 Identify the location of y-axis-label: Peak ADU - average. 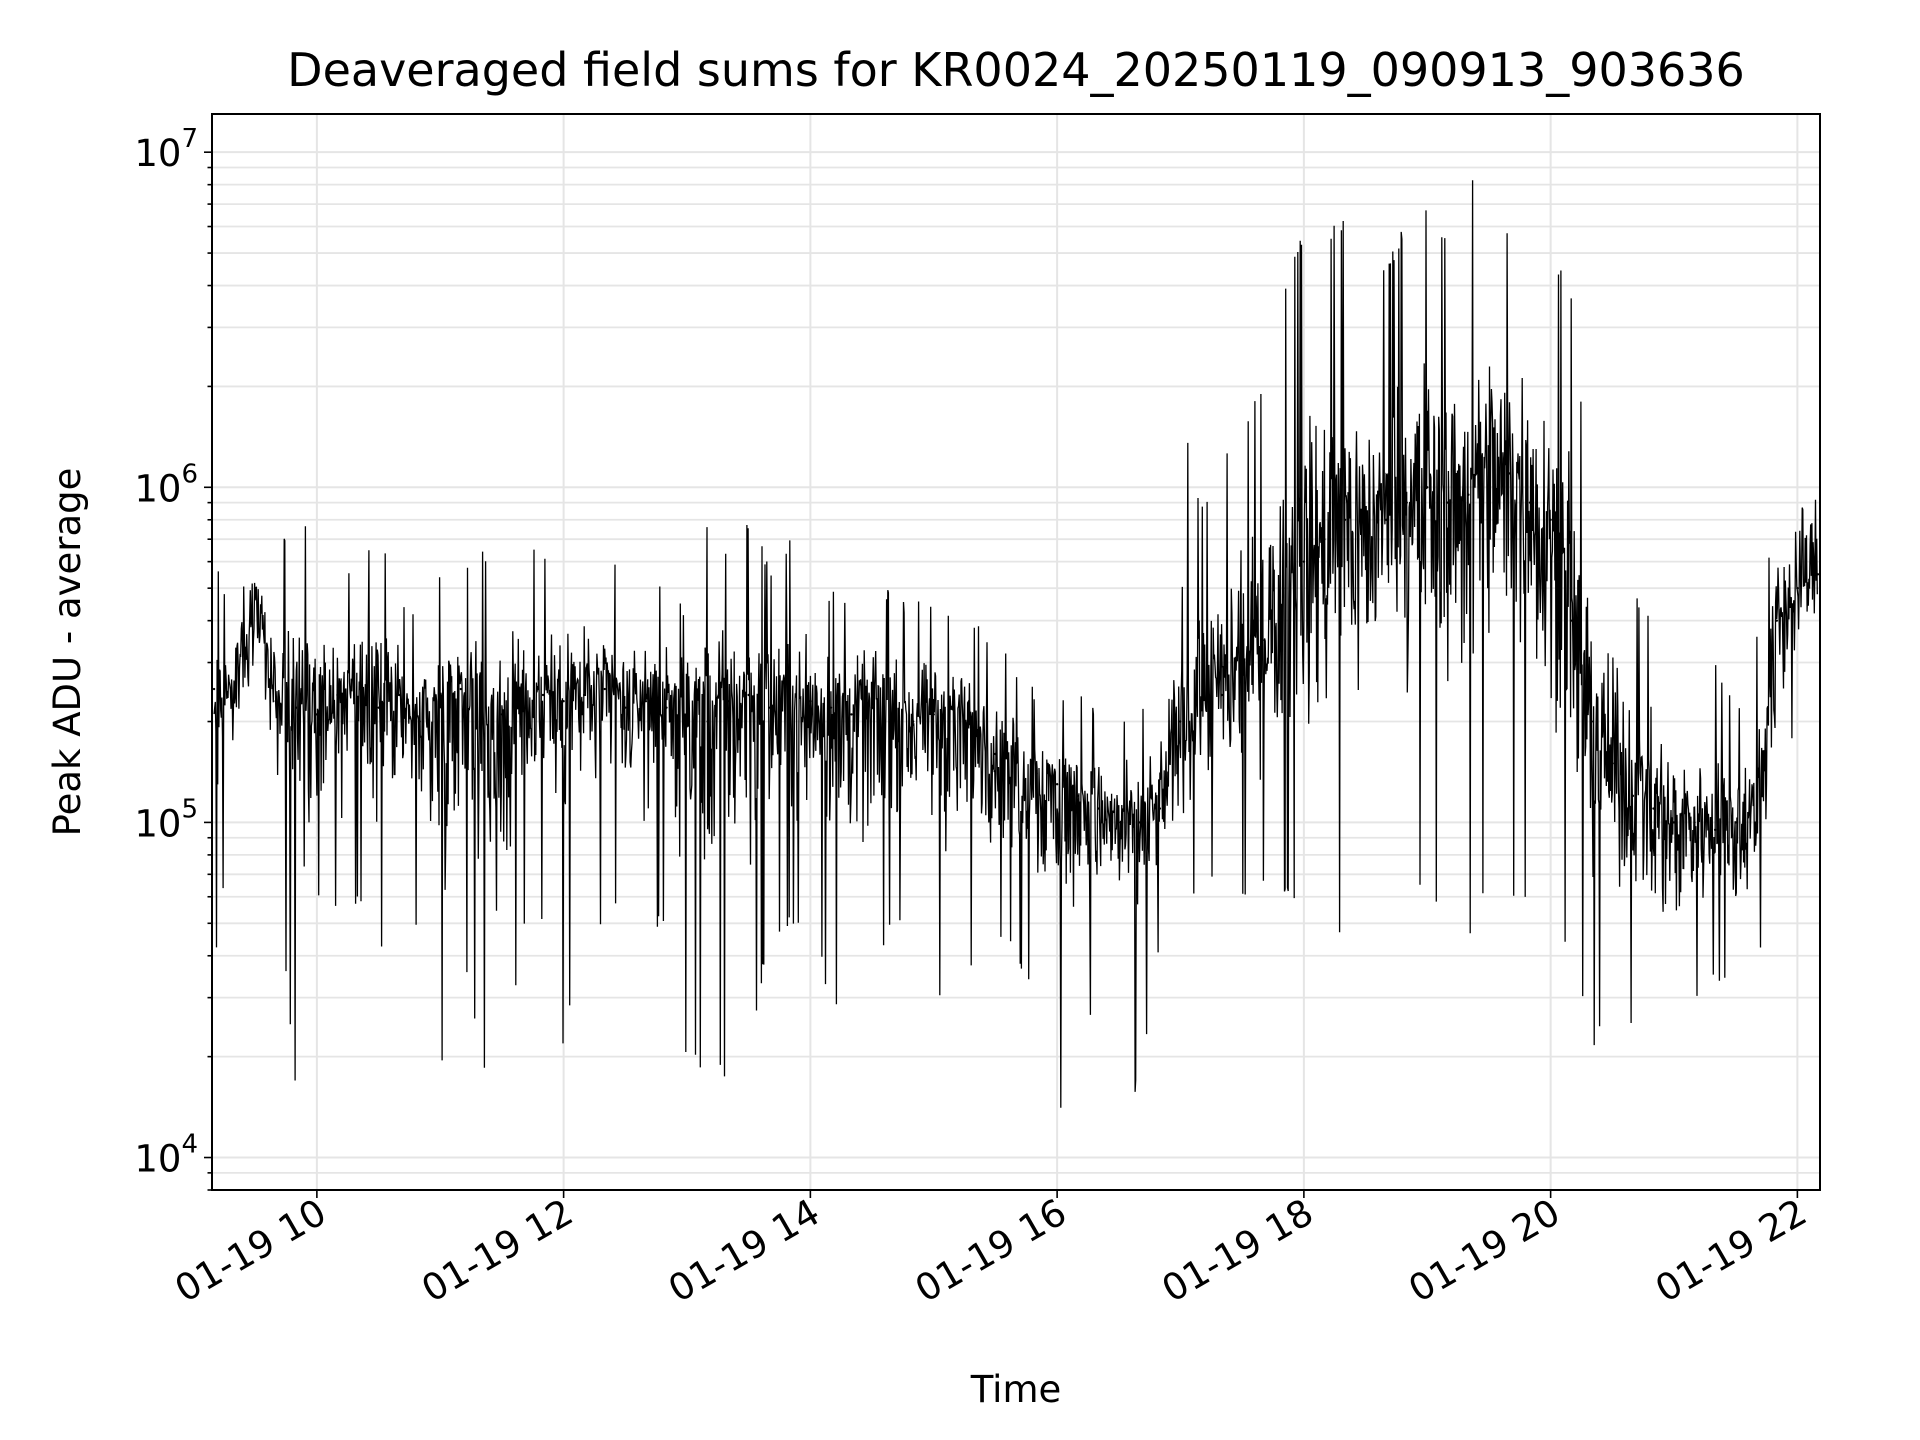
(67, 652).